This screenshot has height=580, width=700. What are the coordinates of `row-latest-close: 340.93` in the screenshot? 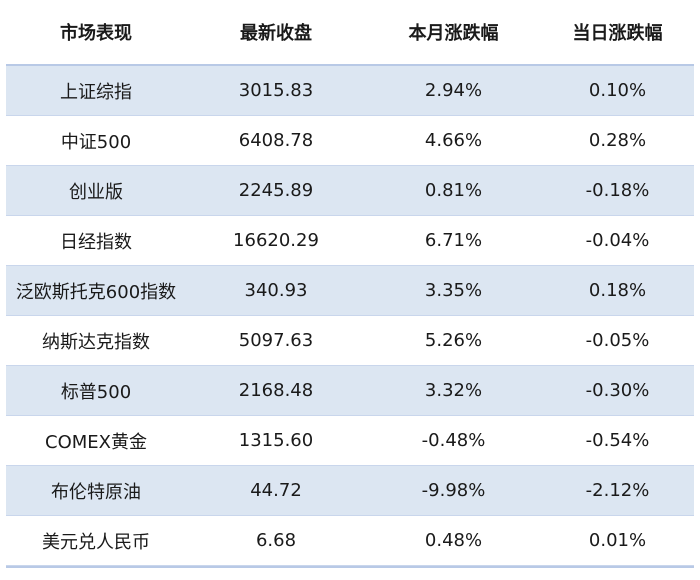 It's located at (276, 290).